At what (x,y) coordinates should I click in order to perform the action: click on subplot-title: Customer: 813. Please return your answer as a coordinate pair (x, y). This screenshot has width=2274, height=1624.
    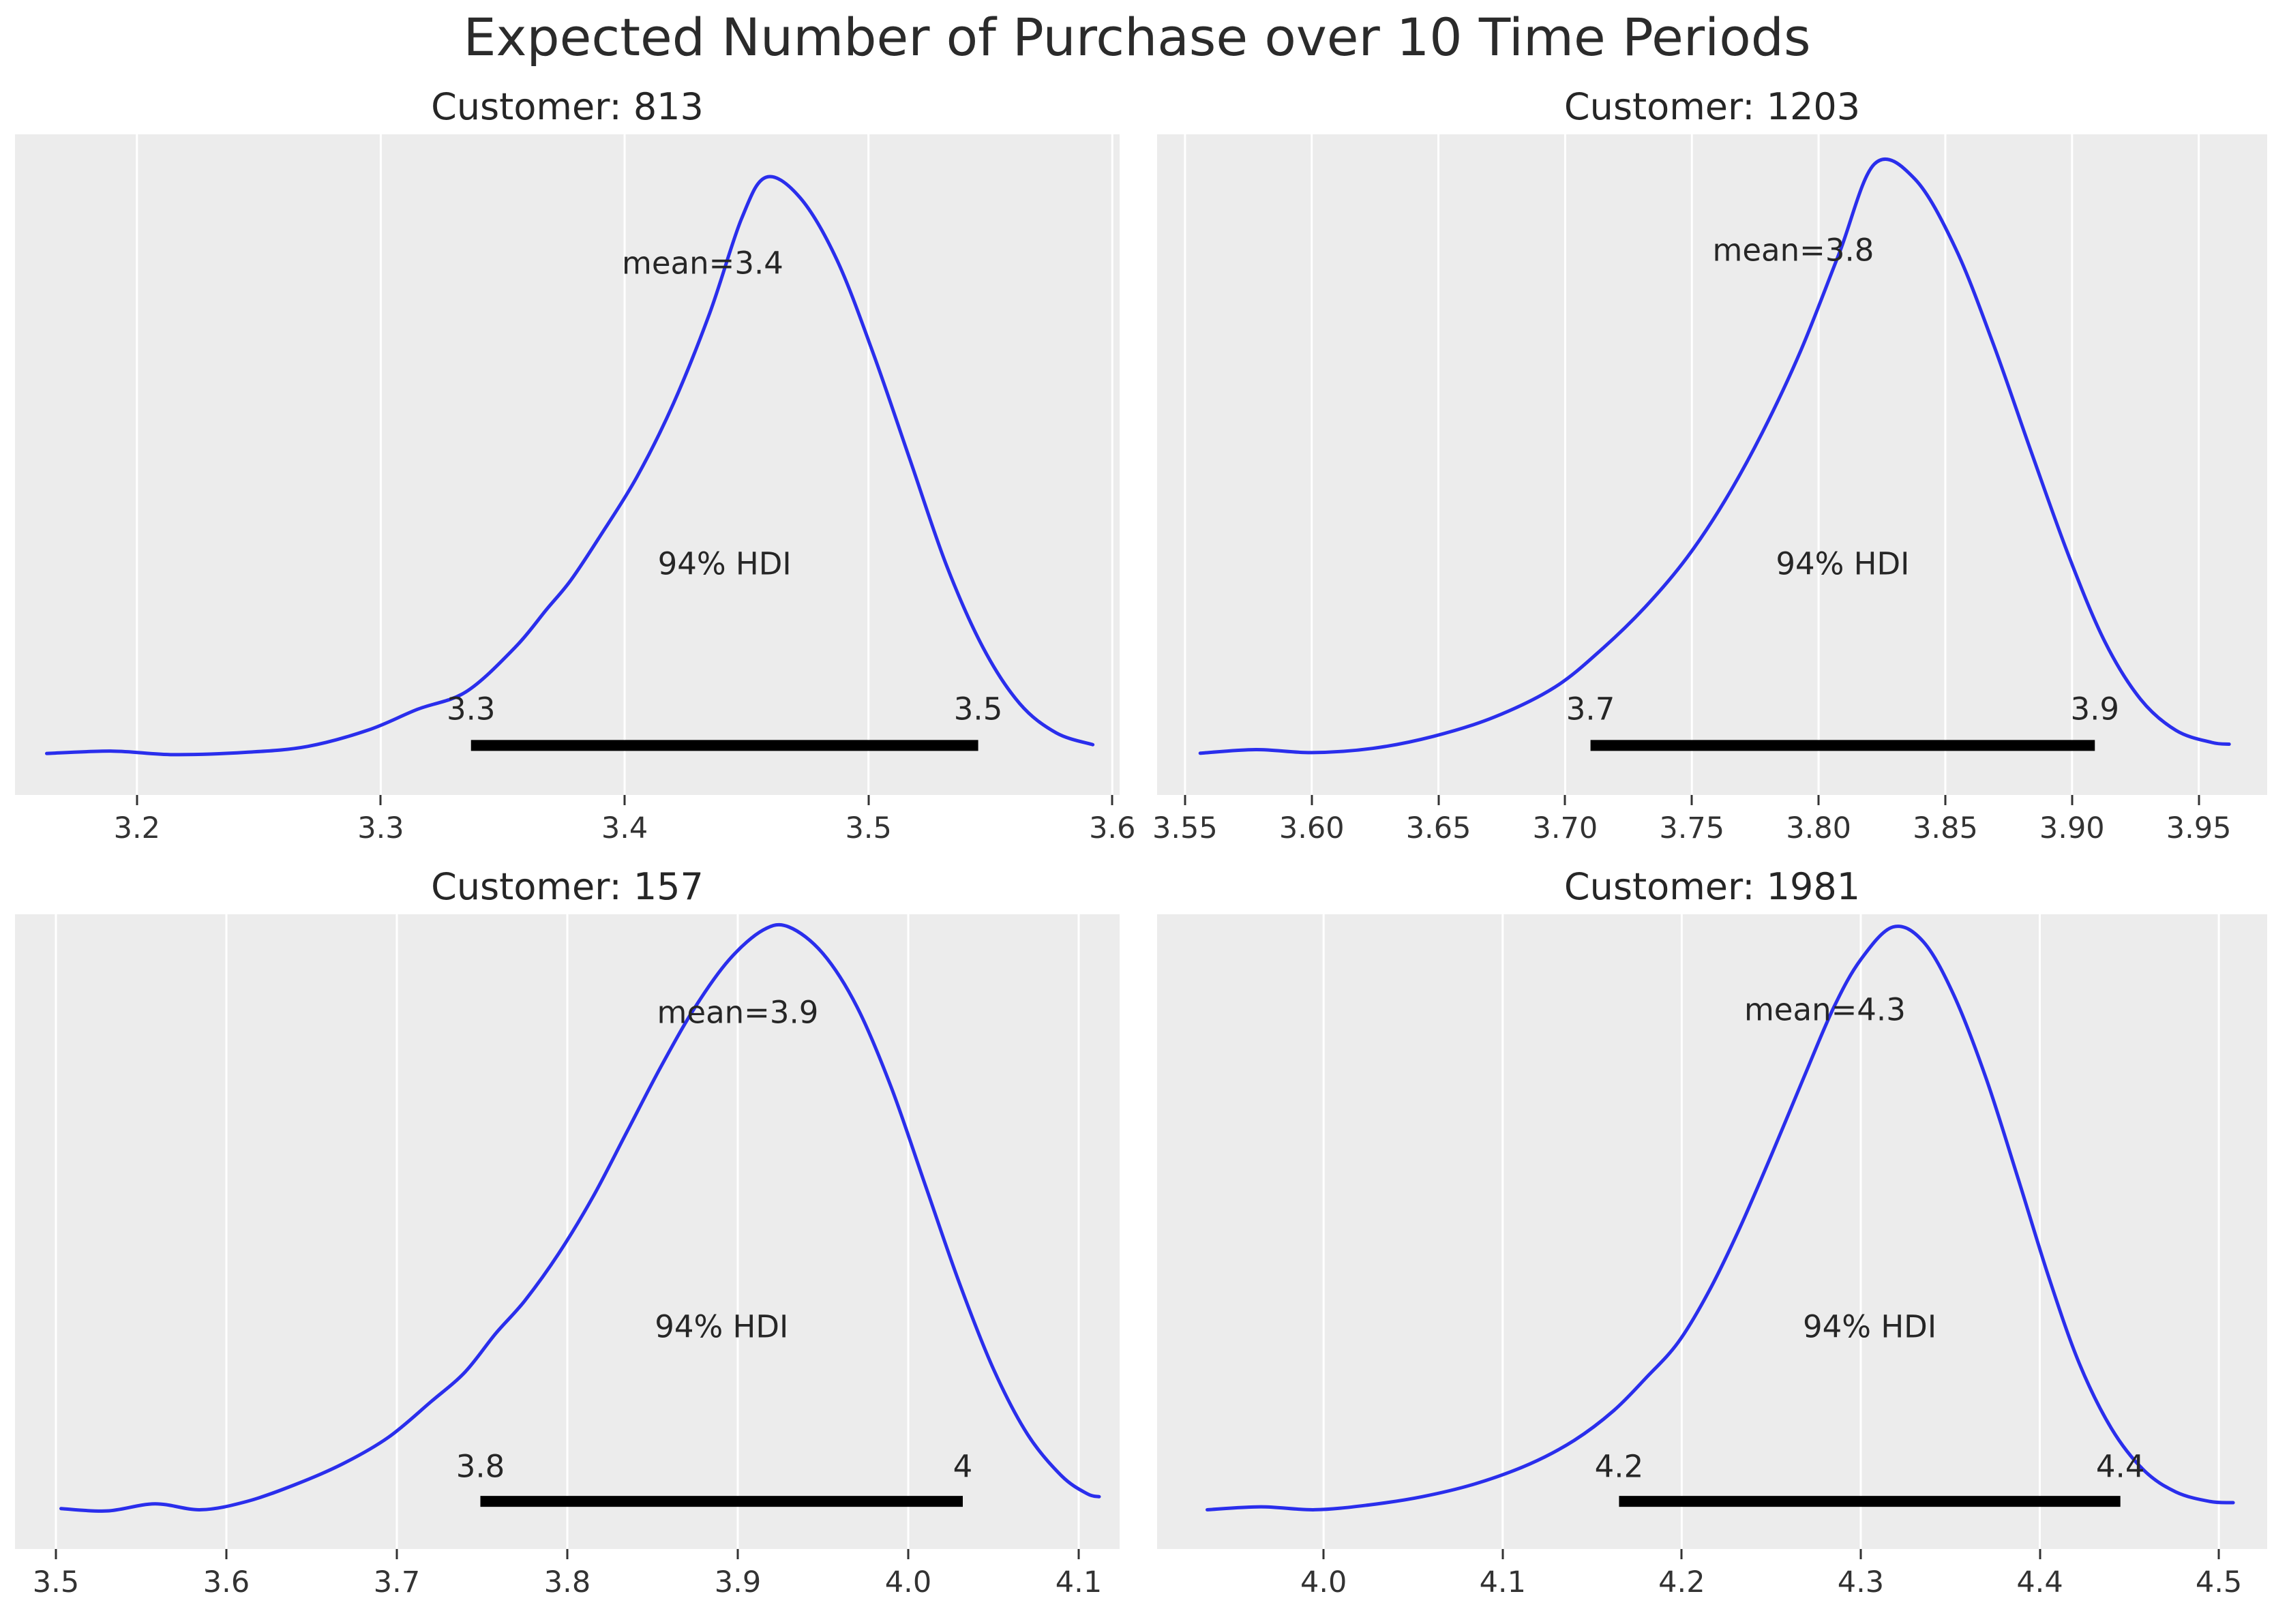
    Looking at the image, I should click on (567, 106).